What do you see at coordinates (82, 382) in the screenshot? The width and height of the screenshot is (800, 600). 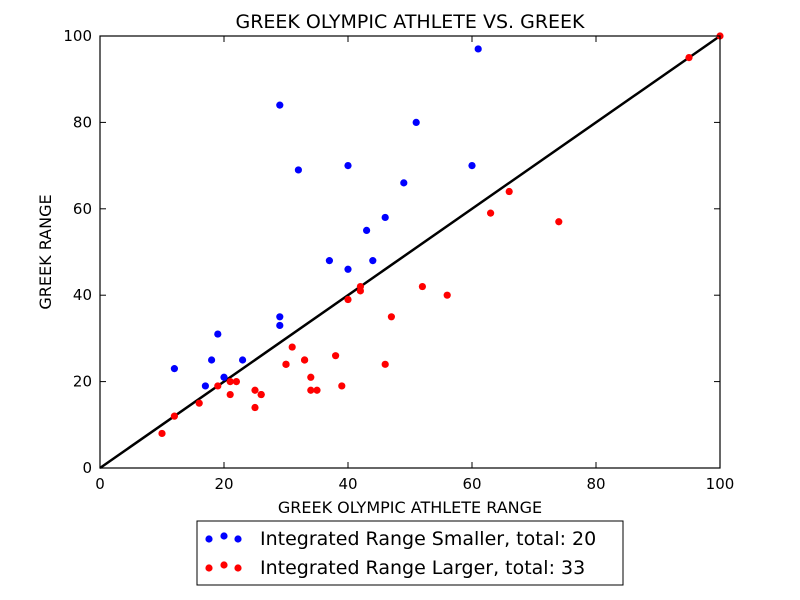 I see `y-tick-label: 20` at bounding box center [82, 382].